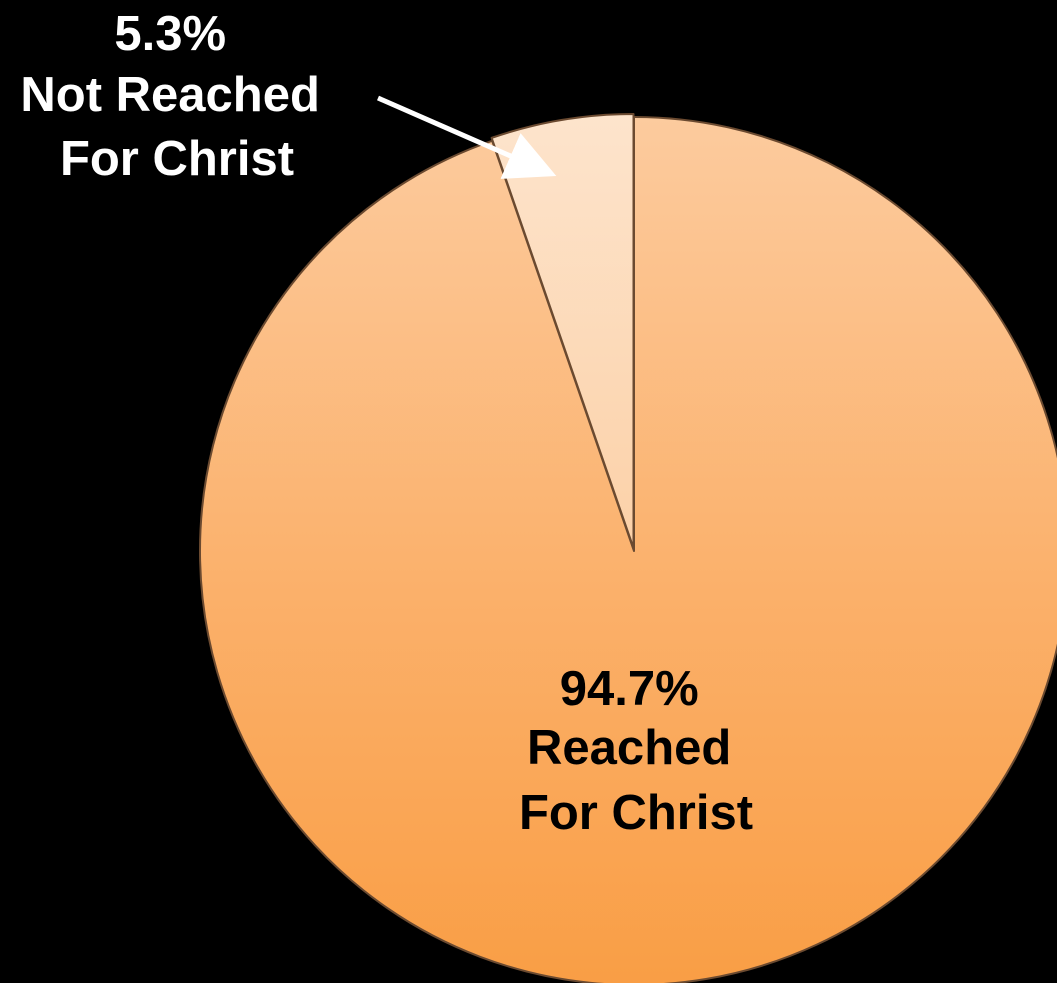 The height and width of the screenshot is (983, 1057). Describe the element at coordinates (636, 813) in the screenshot. I see `label-reached-line2: For Christ` at that location.